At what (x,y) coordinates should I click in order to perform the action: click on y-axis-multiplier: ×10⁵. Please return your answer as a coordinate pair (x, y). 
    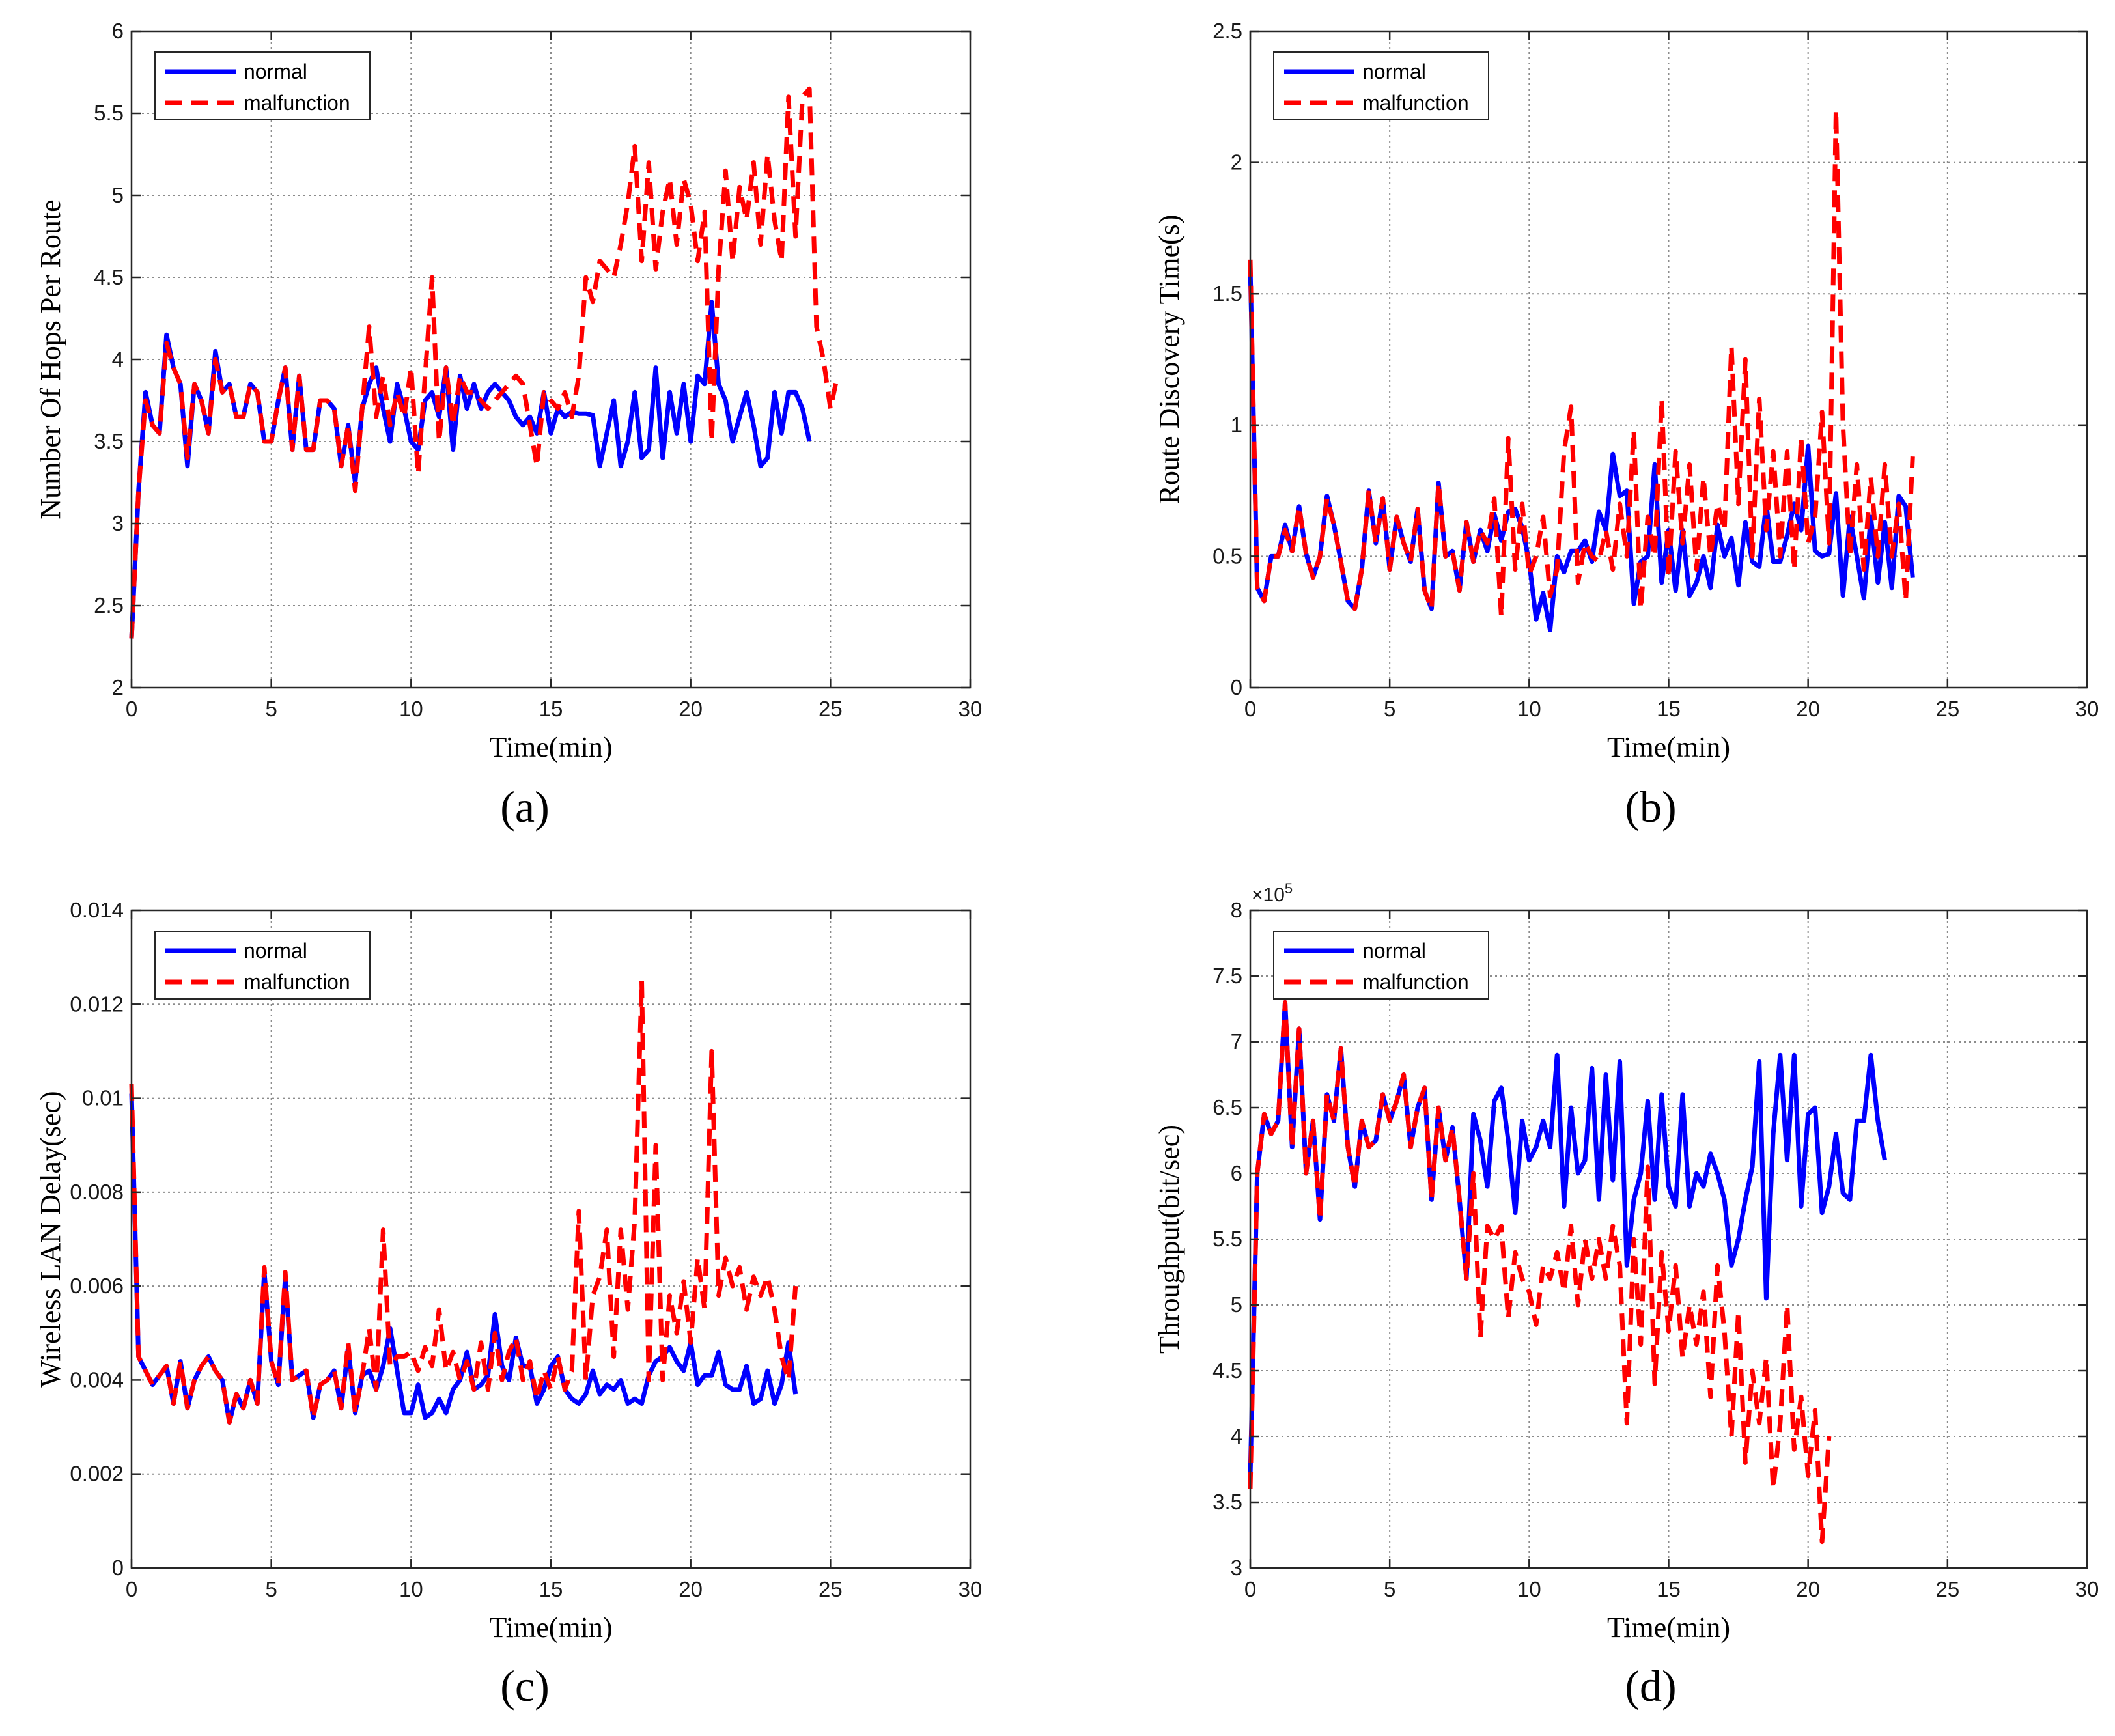
    Looking at the image, I should click on (1272, 893).